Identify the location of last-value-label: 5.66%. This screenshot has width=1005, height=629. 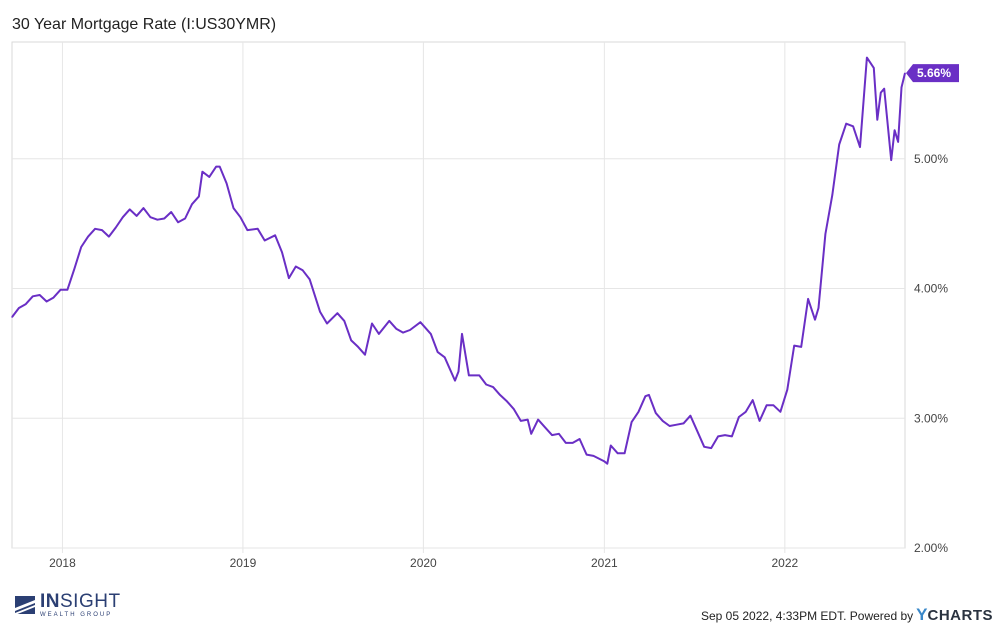
(934, 73).